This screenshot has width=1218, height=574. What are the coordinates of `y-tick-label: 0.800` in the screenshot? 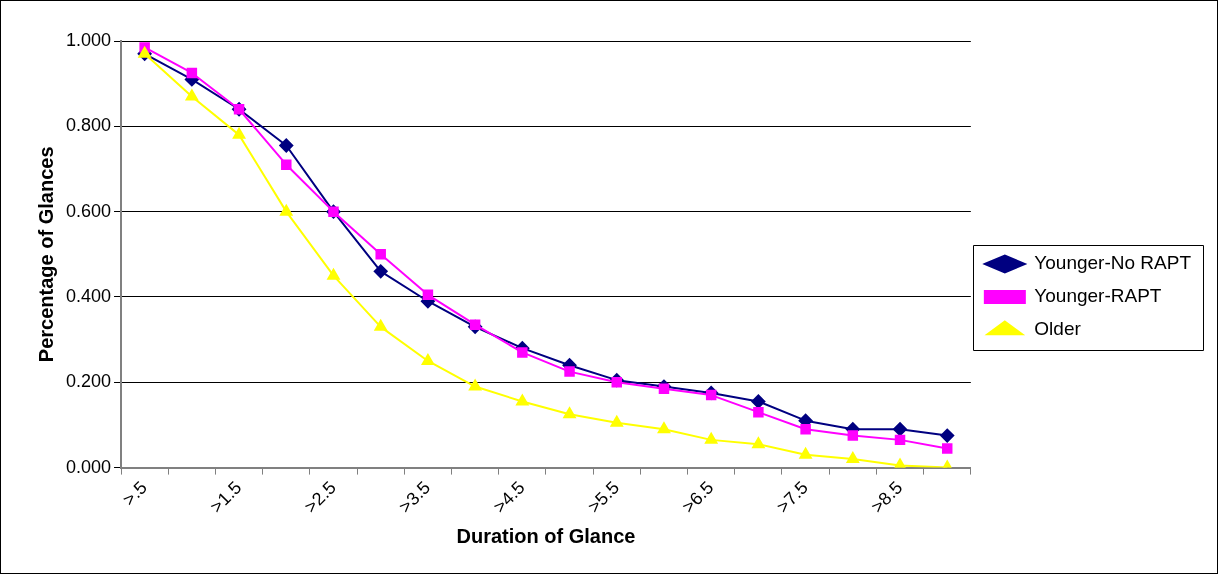 It's located at (89, 125).